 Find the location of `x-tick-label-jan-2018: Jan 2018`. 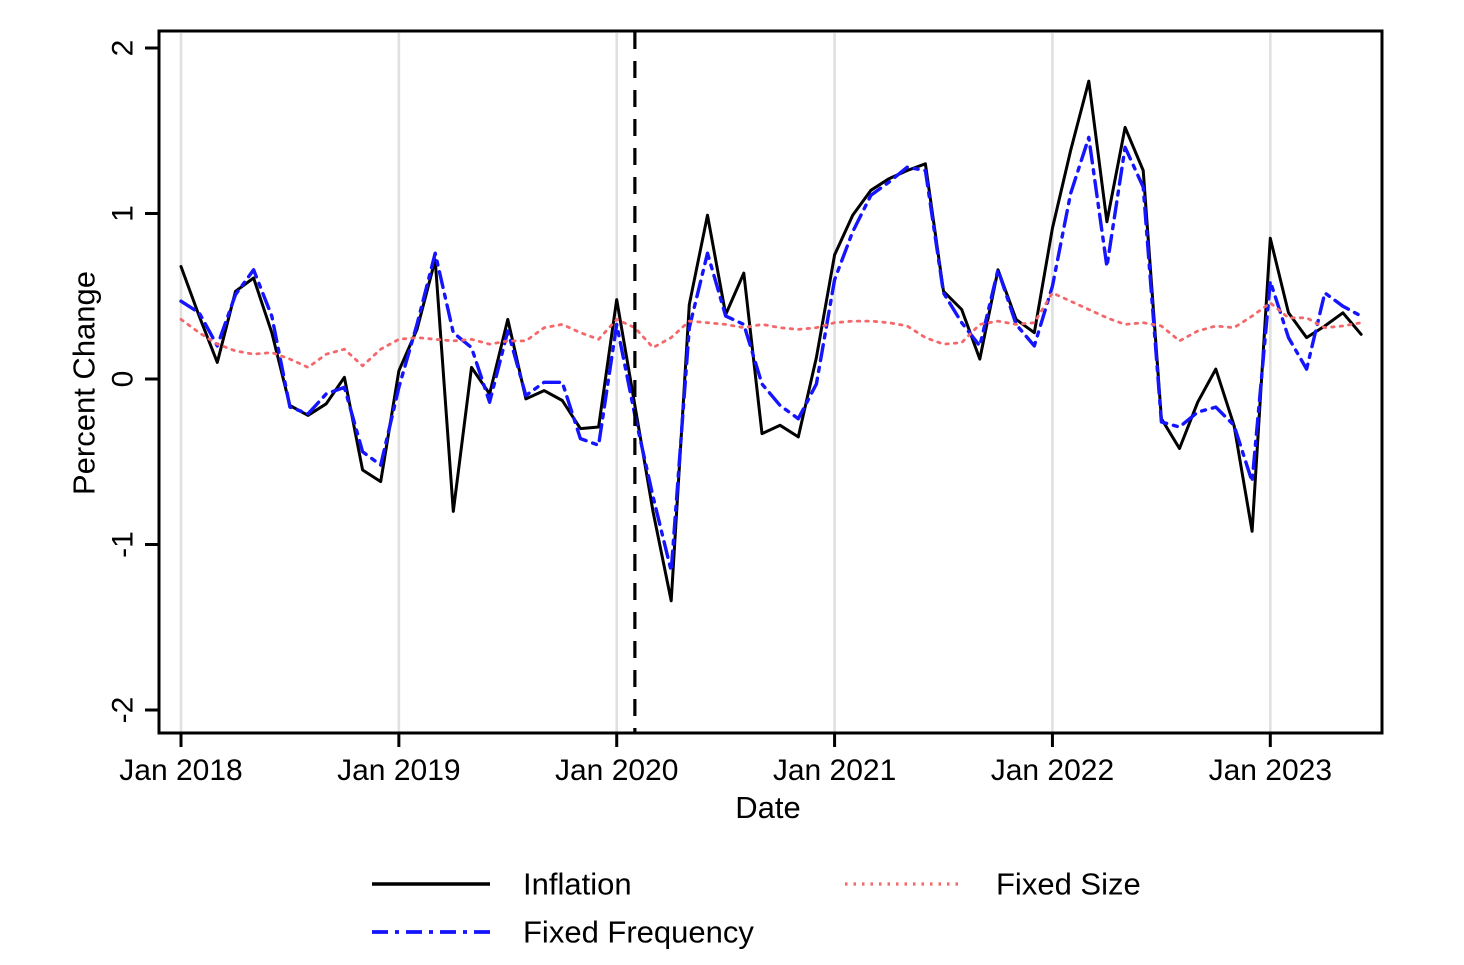

x-tick-label-jan-2018: Jan 2018 is located at coordinates (180, 770).